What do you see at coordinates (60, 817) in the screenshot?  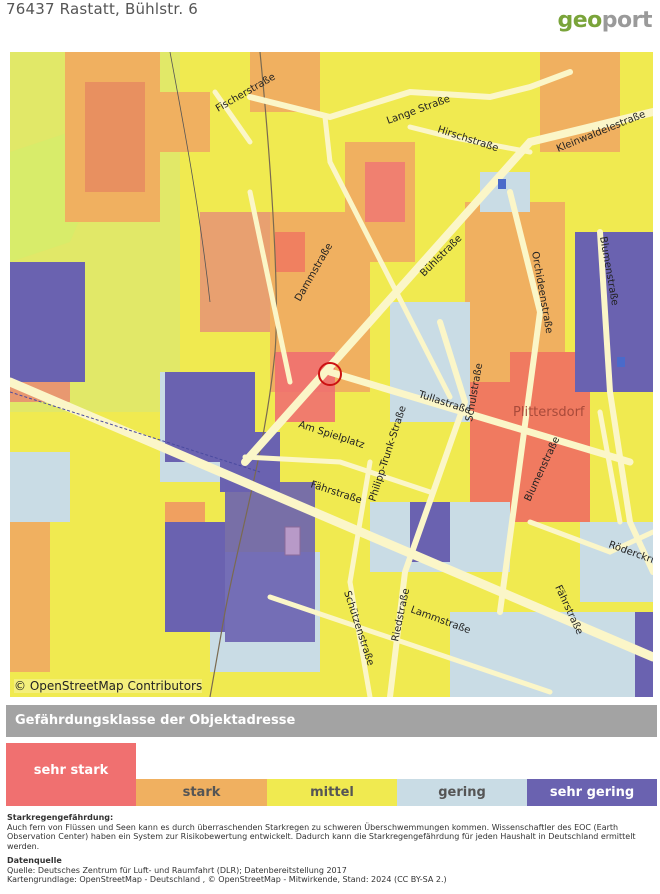 I see `footer-heading-hazard: Starkregengefährdung:` at bounding box center [60, 817].